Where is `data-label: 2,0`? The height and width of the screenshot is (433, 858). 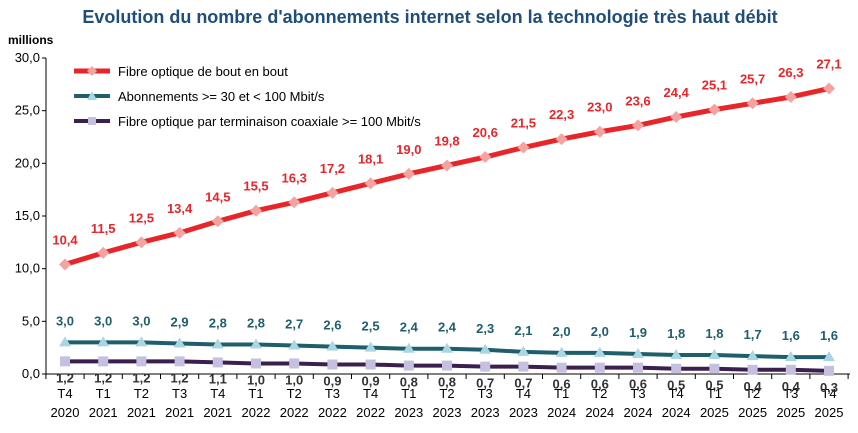 data-label: 2,0 is located at coordinates (600, 331).